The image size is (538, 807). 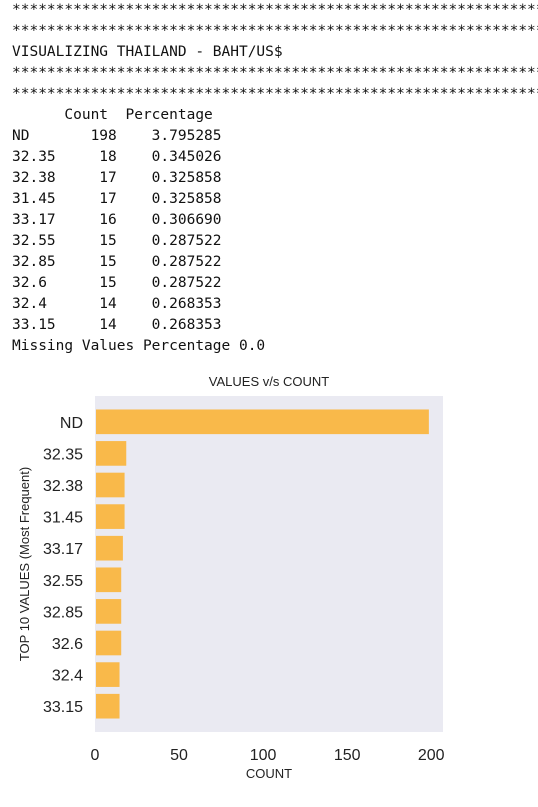 I want to click on y-tick-label: 33.17, so click(x=63, y=549).